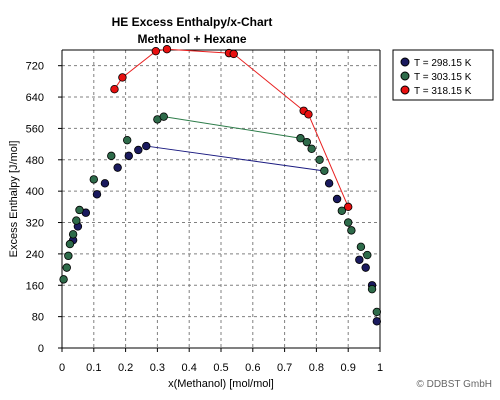 The width and height of the screenshot is (500, 400). I want to click on y-tick-label: 240, so click(35, 255).